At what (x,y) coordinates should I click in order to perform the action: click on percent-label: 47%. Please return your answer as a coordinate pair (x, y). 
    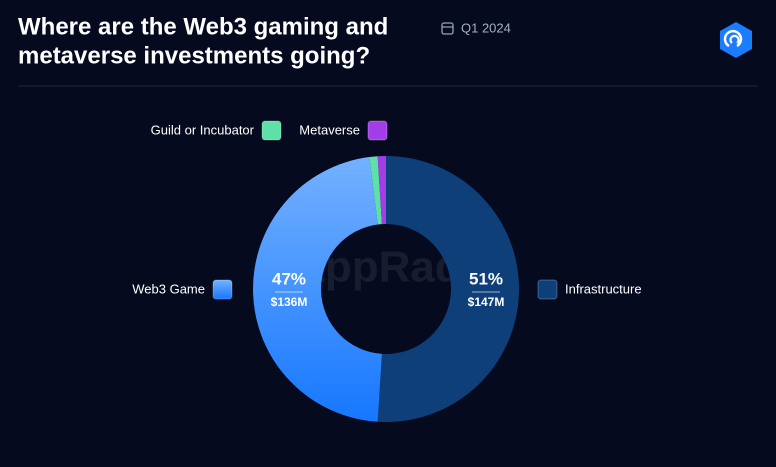
    Looking at the image, I should click on (289, 278).